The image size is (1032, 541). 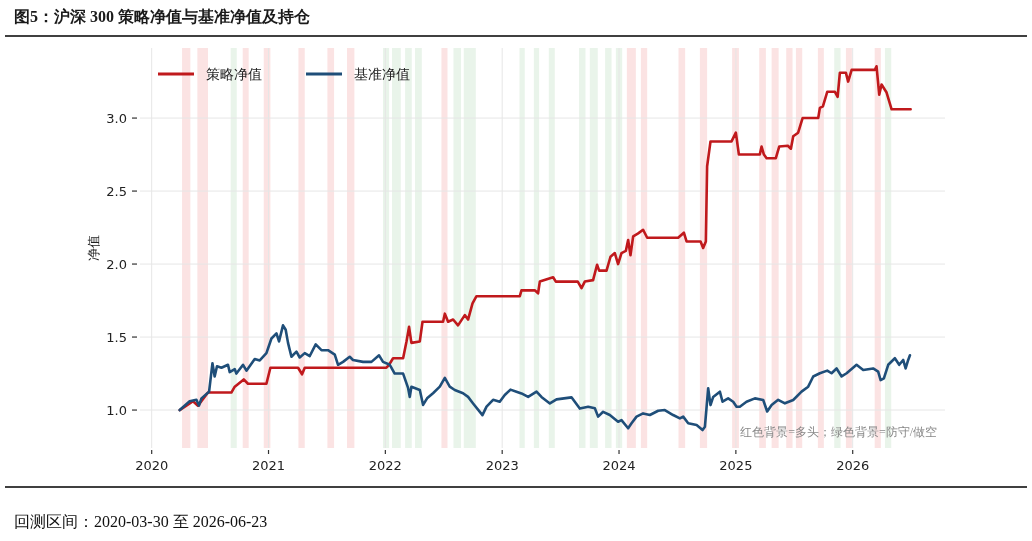 What do you see at coordinates (162, 16) in the screenshot?
I see `chart-title: 图5：沪深 300 策略净值与基准净值及持仓` at bounding box center [162, 16].